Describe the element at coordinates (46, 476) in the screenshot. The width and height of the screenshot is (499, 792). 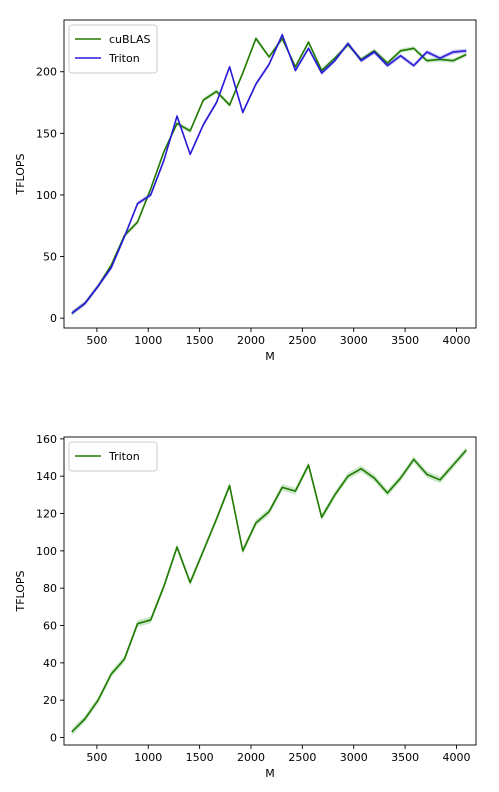
I see `y-tick-label: 140` at that location.